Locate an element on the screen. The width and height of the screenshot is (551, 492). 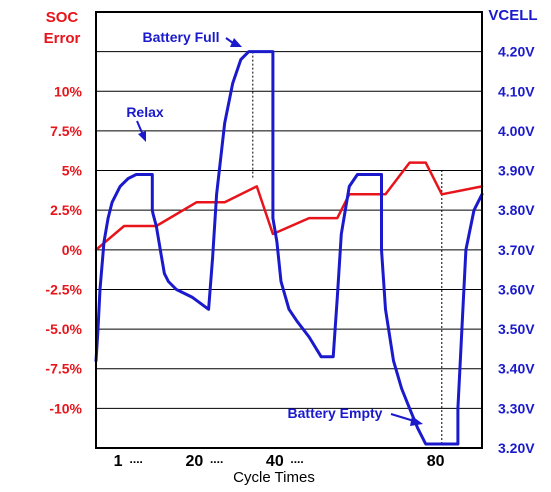
left-tick-label-7: -7.5% is located at coordinates (63, 369).